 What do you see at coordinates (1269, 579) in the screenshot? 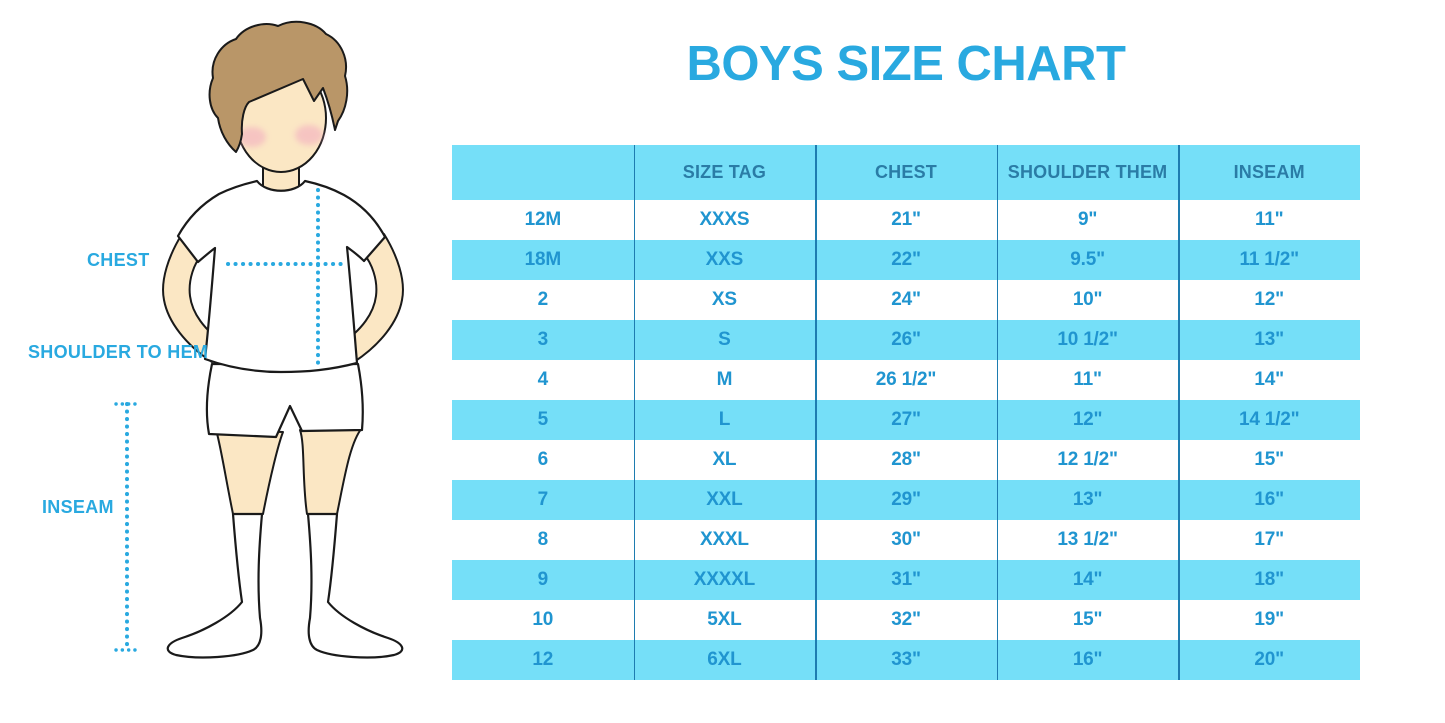
I see `table-cell: 18"` at bounding box center [1269, 579].